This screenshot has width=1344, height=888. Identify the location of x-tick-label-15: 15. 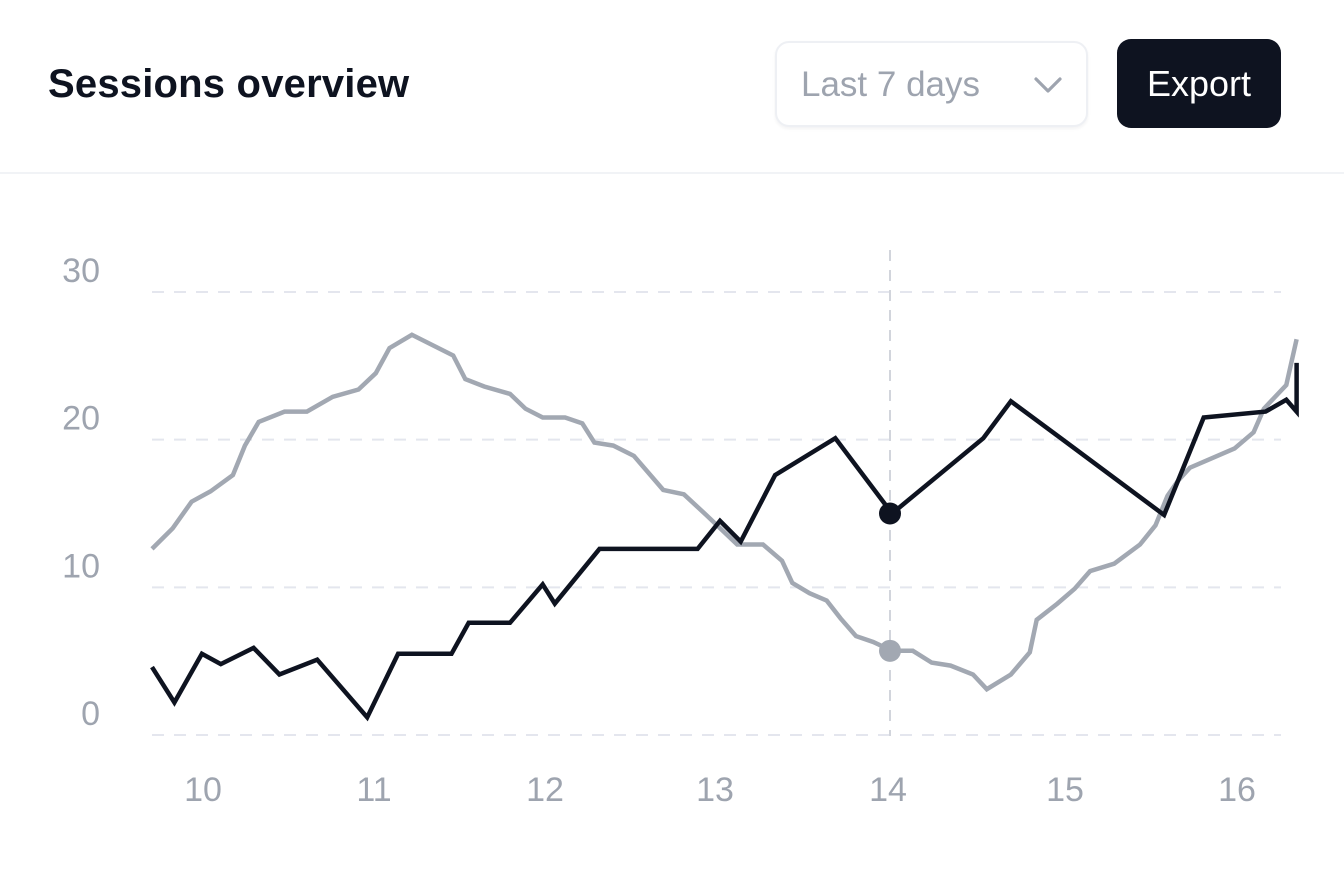
(1065, 790).